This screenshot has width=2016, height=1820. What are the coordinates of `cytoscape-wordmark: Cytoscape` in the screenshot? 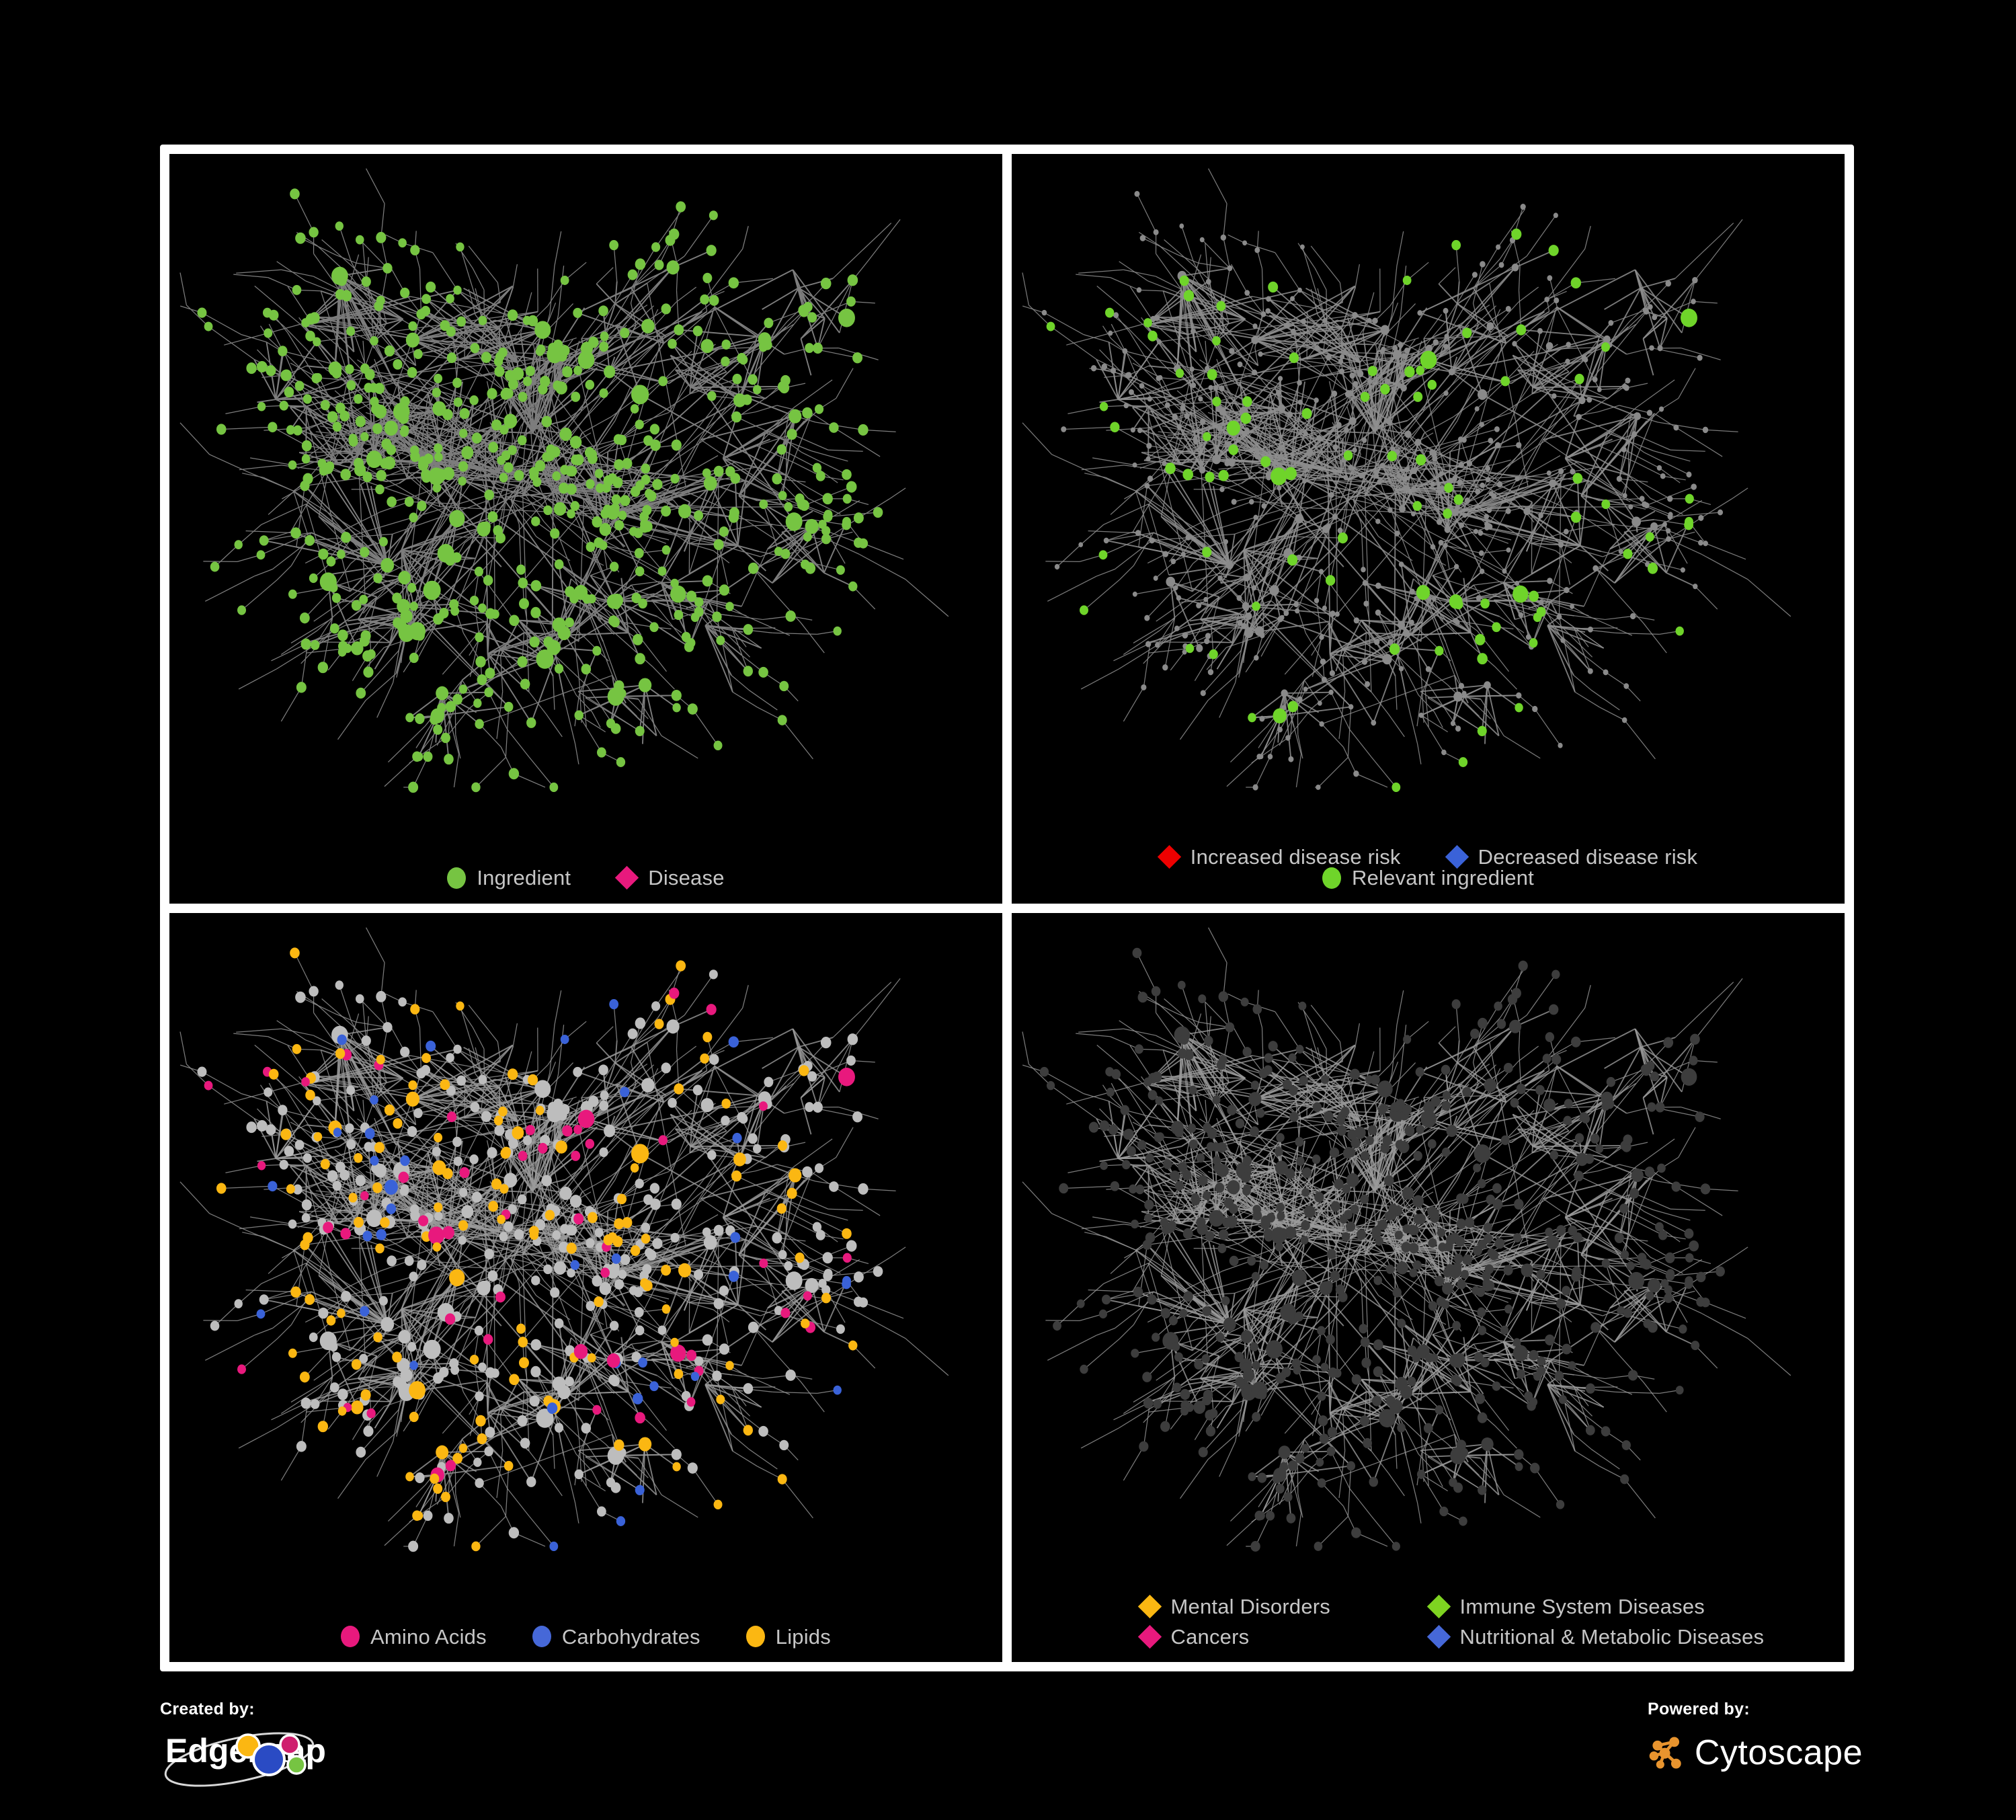 It's located at (1778, 1752).